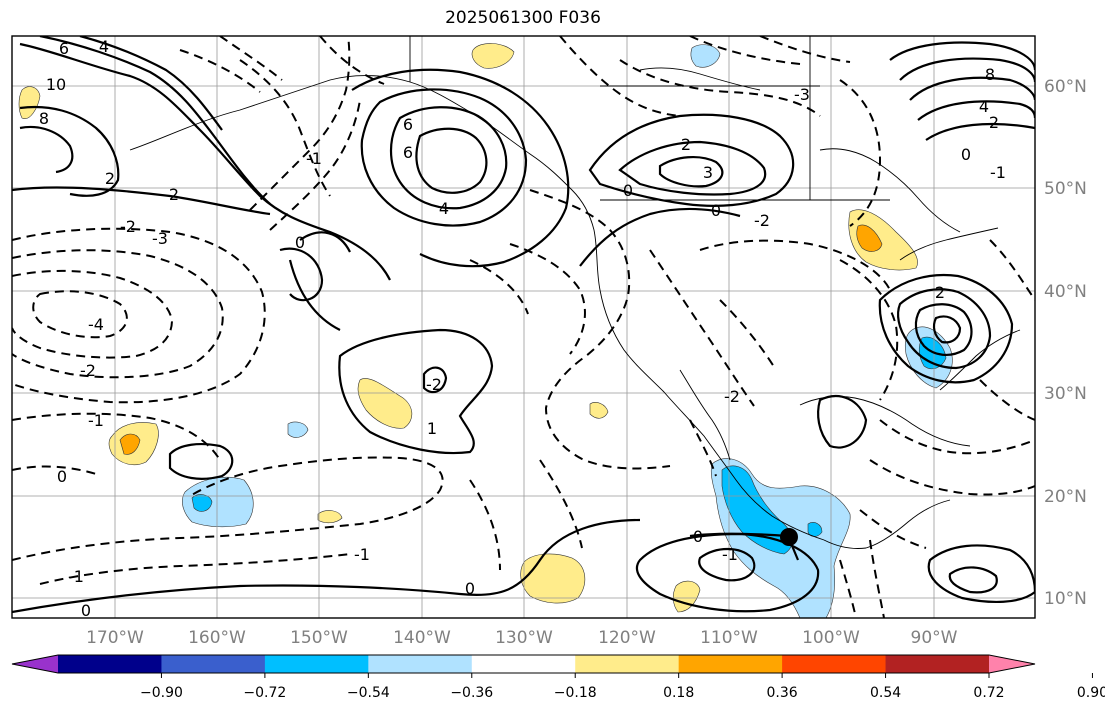 This screenshot has height=712, width=1105. What do you see at coordinates (1065, 394) in the screenshot?
I see `lat-label: 30°N` at bounding box center [1065, 394].